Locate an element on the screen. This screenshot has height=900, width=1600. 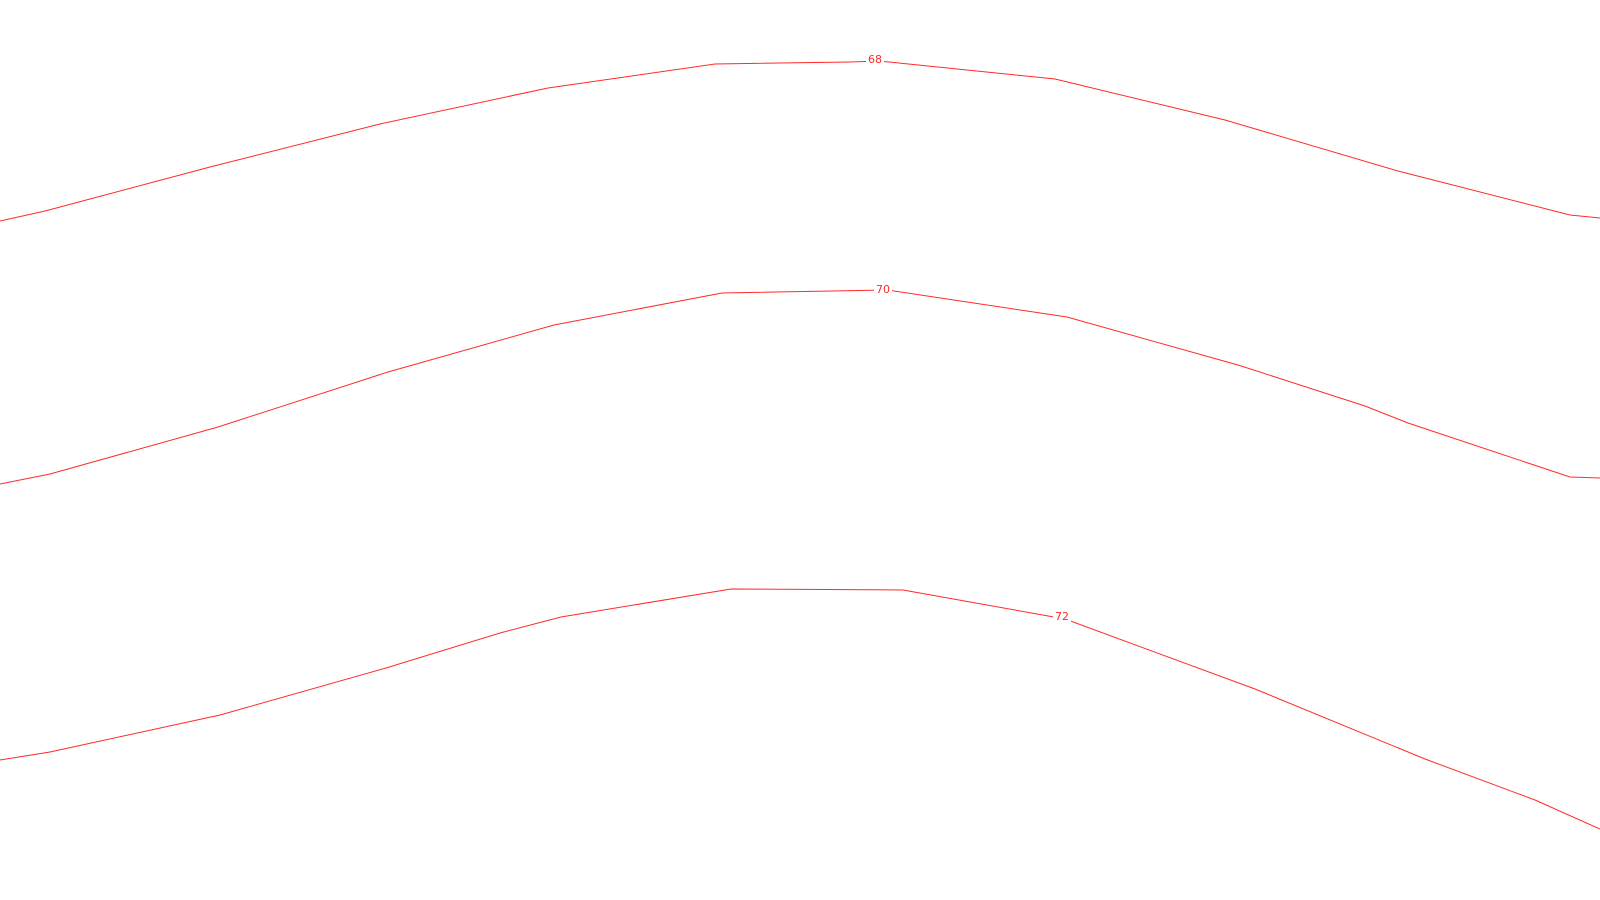
contour-label-72: 72 is located at coordinates (1062, 616).